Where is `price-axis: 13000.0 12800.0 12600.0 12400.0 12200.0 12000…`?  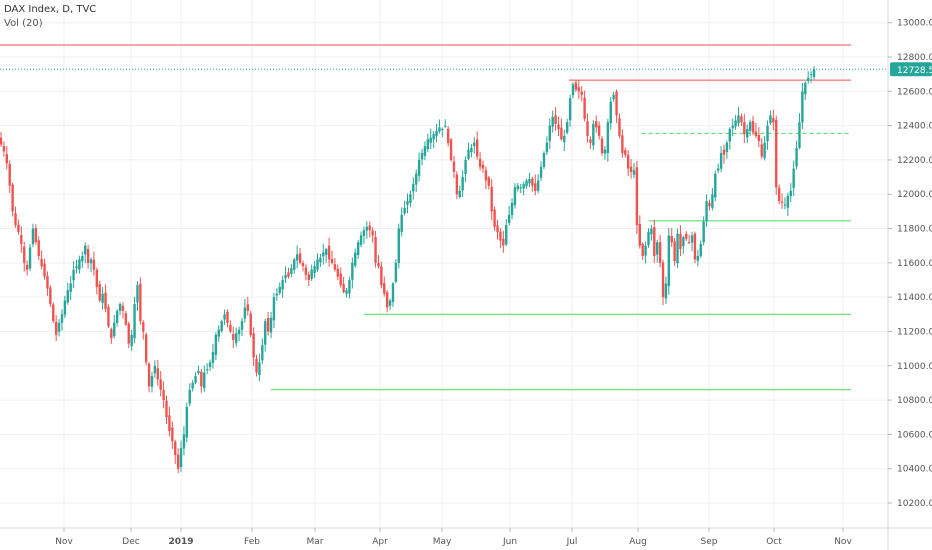 price-axis: 13000.0 12800.0 12600.0 12400.0 12200.0 12000… is located at coordinates (910, 264).